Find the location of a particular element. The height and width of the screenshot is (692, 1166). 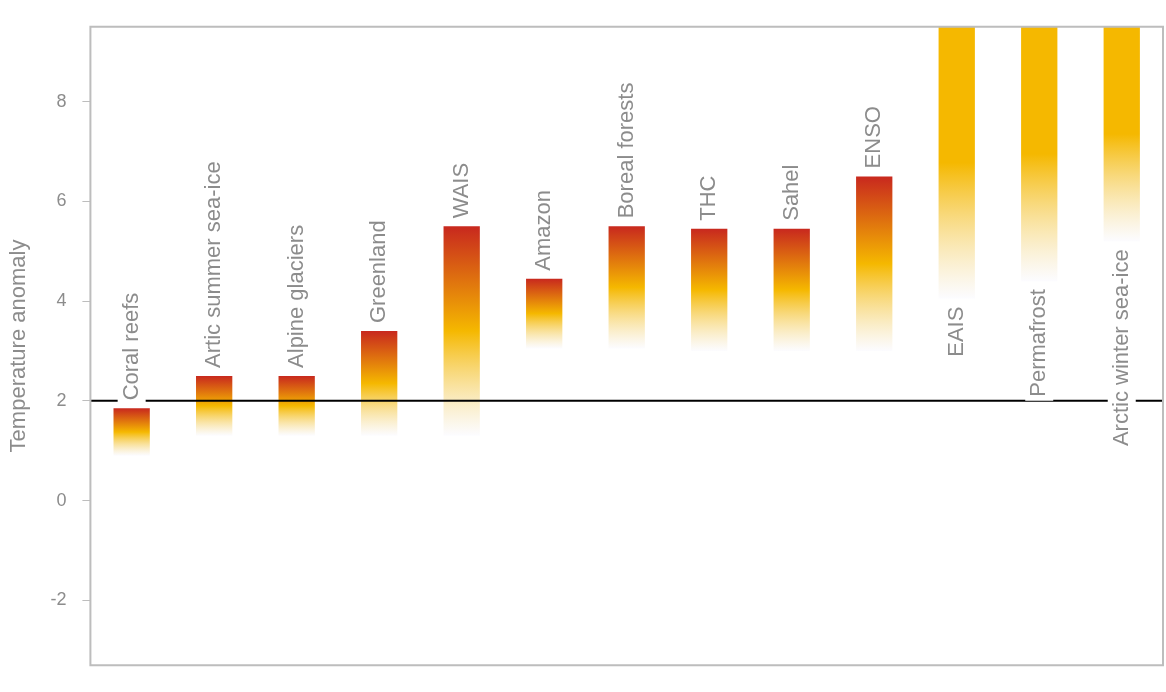

x-tick-label: Alpine glaciers is located at coordinates (295, 296).